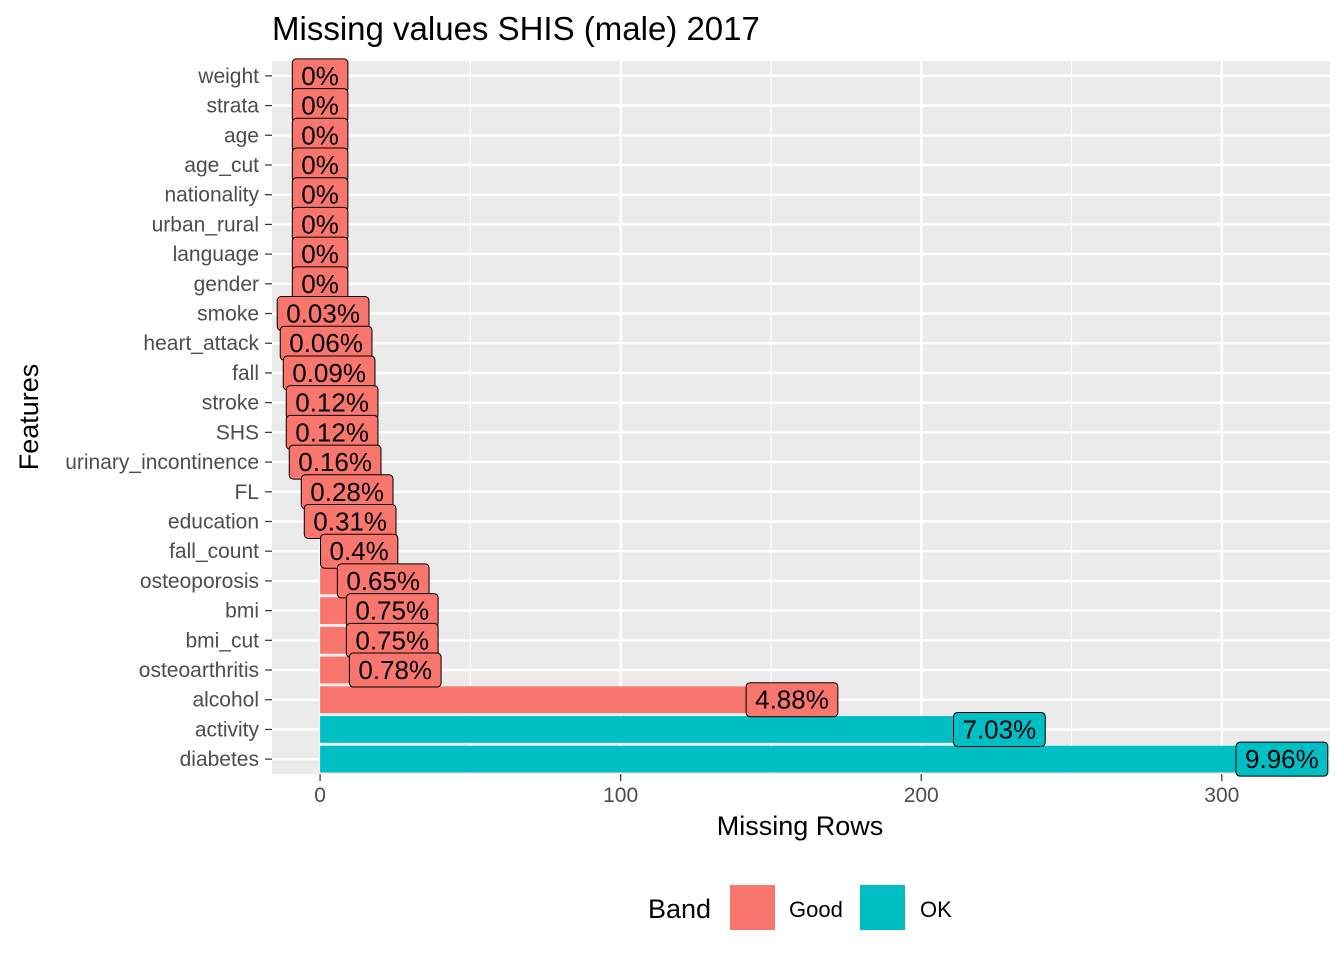 The width and height of the screenshot is (1344, 960). I want to click on data-label-text: 9.96%, so click(1282, 759).